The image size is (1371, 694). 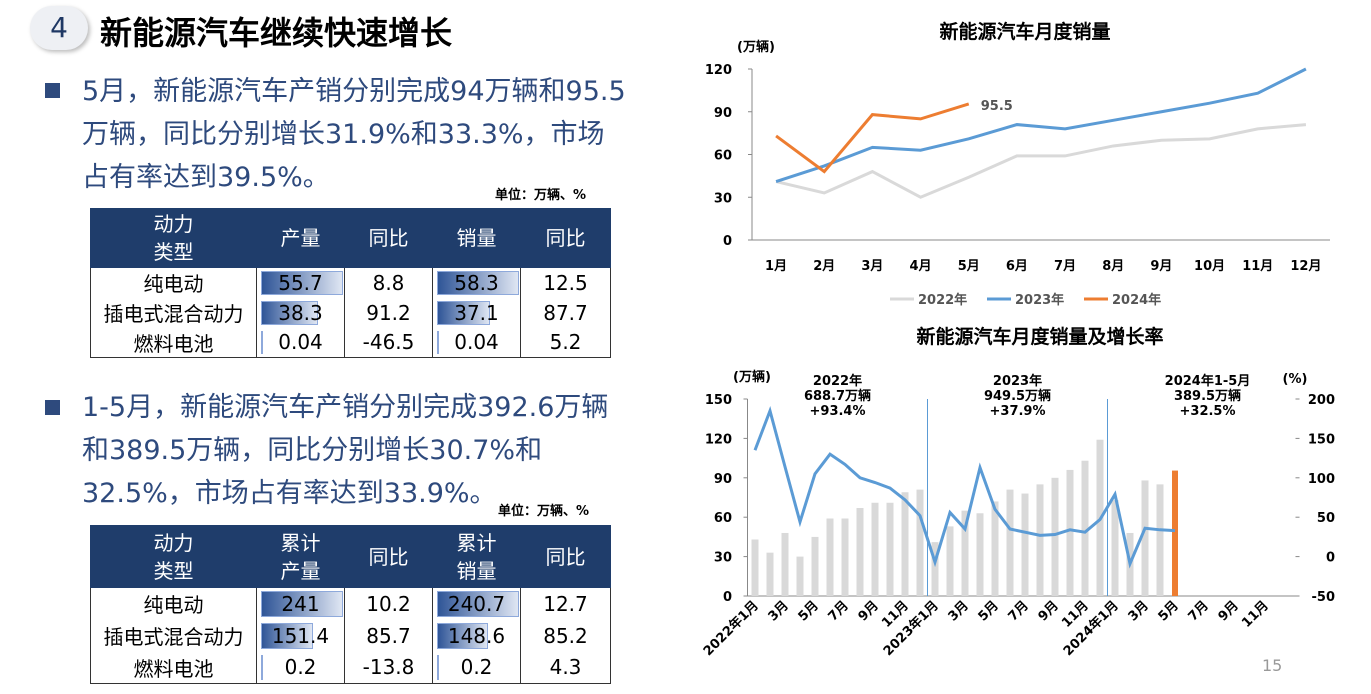 What do you see at coordinates (1041, 125) in the screenshot?
I see `line-series` at bounding box center [1041, 125].